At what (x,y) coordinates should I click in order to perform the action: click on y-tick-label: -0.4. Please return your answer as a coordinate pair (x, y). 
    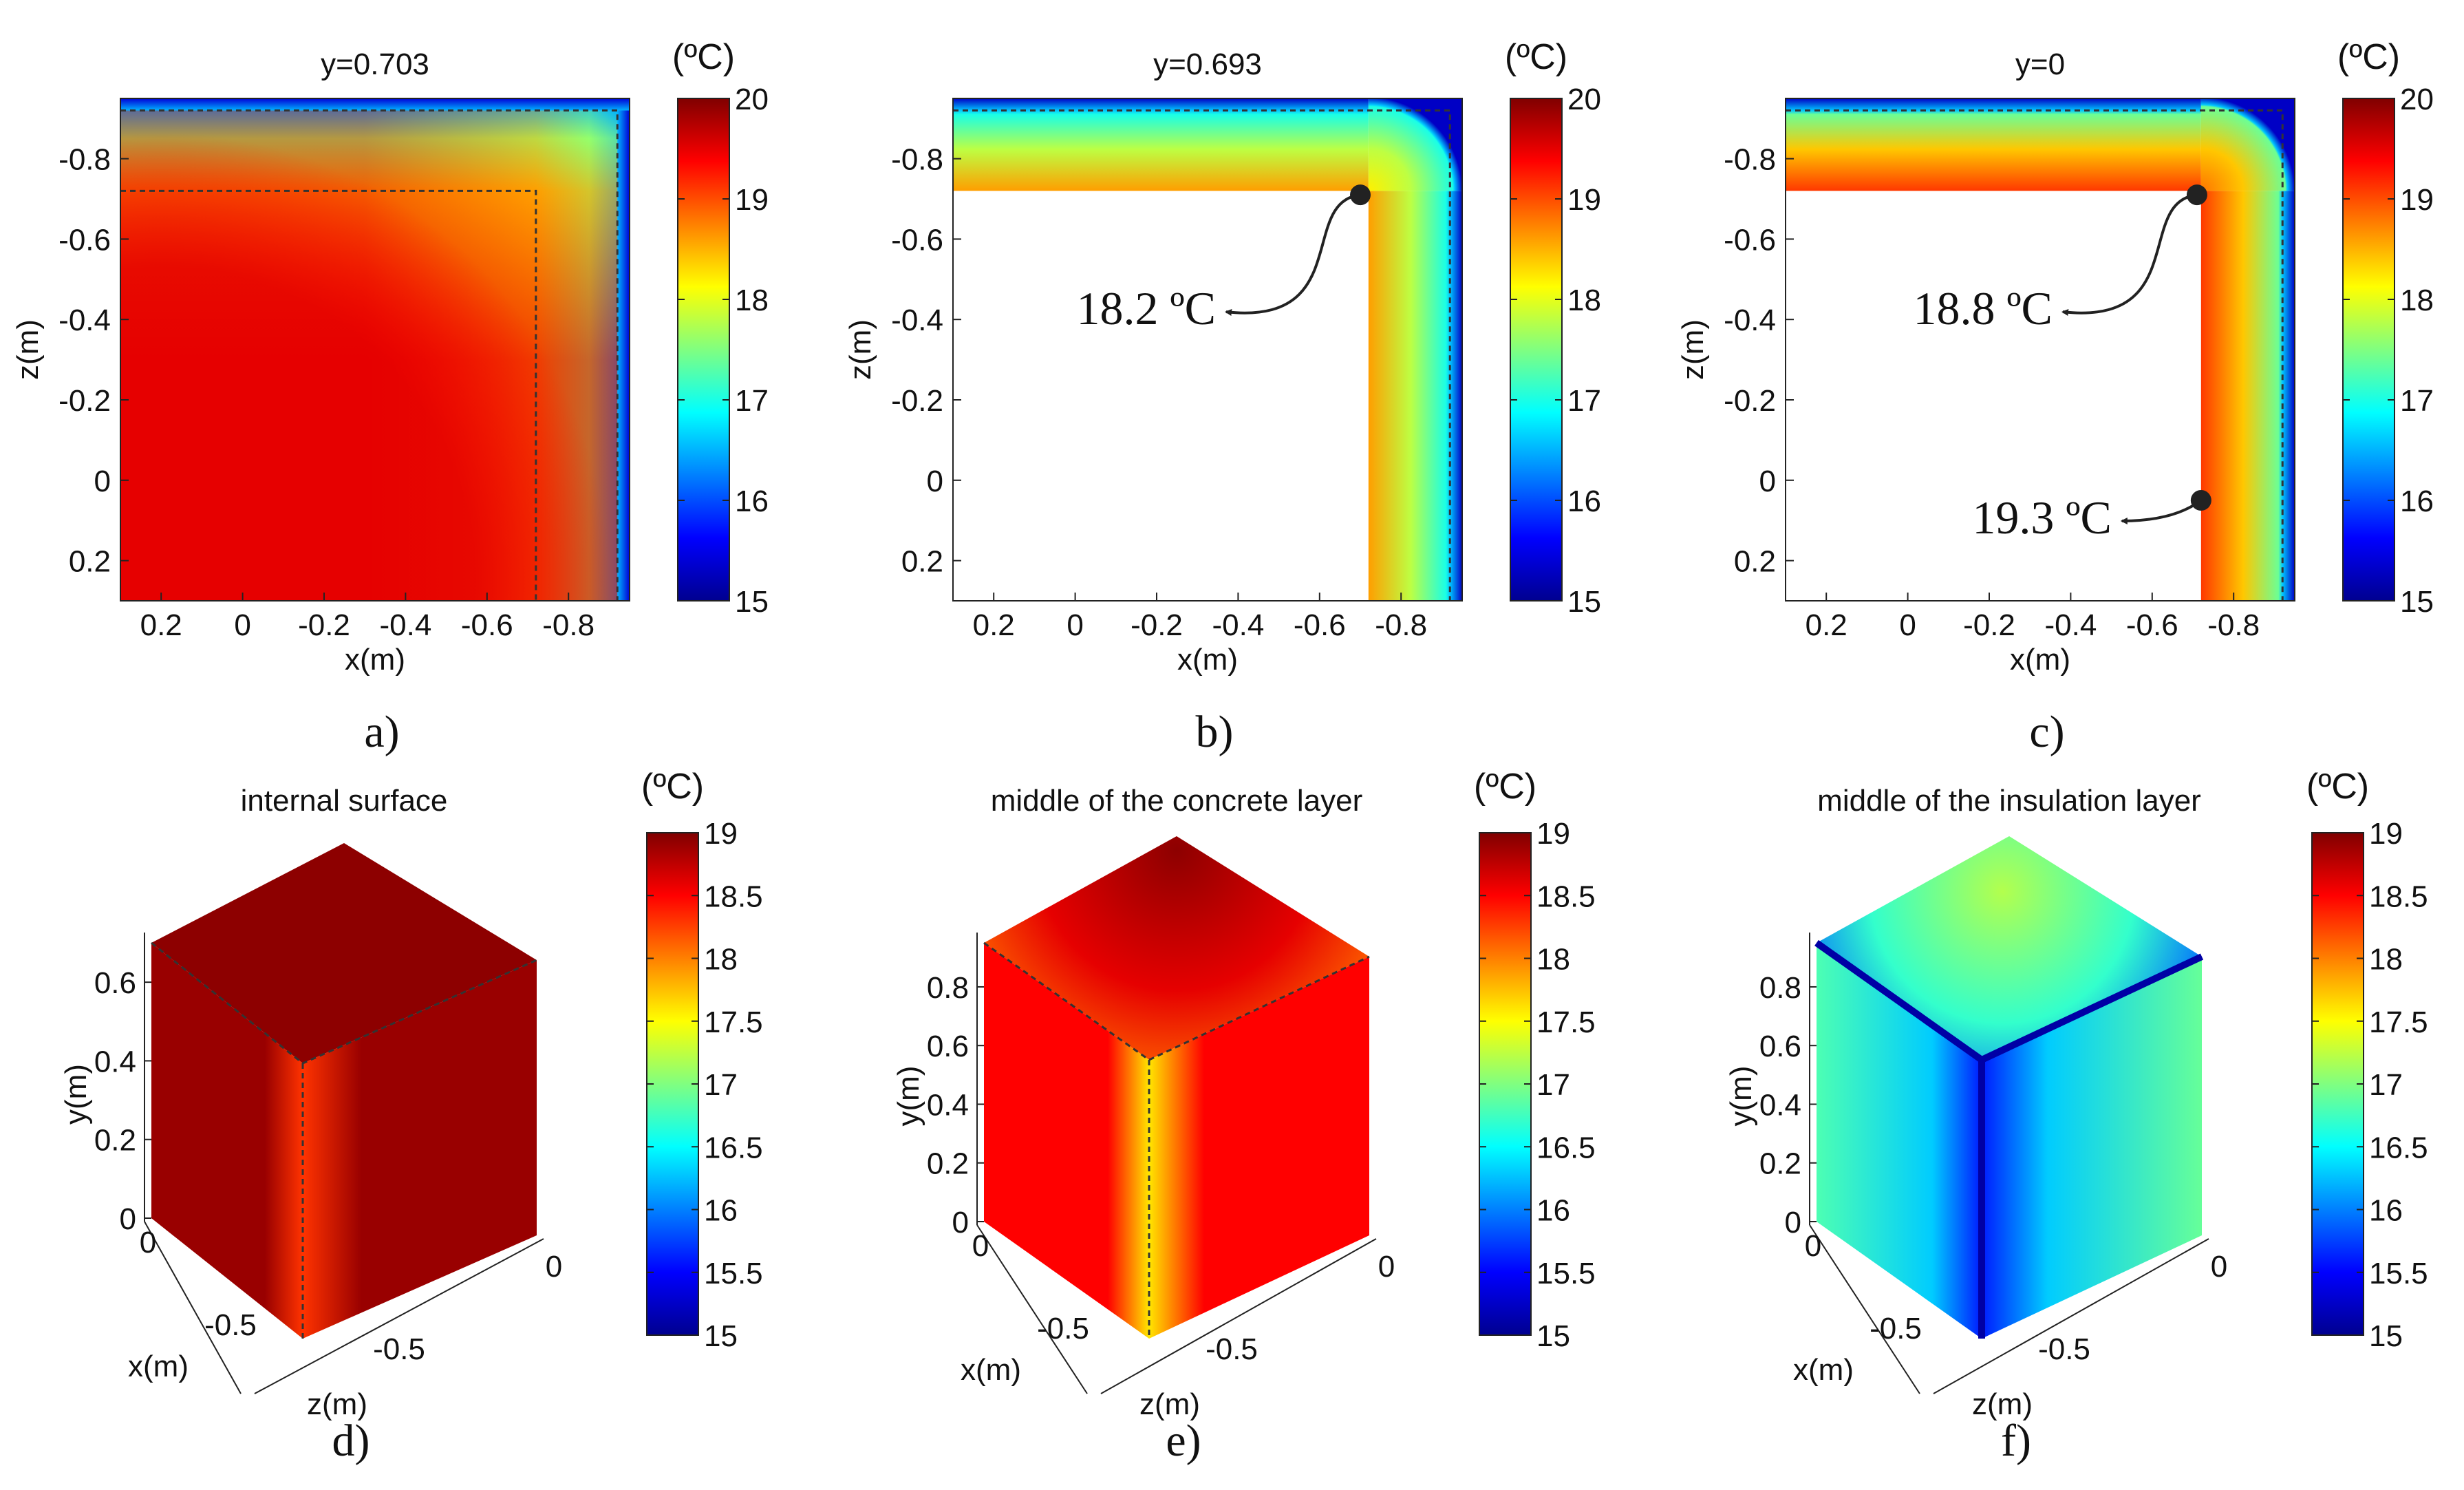
    Looking at the image, I should click on (1750, 320).